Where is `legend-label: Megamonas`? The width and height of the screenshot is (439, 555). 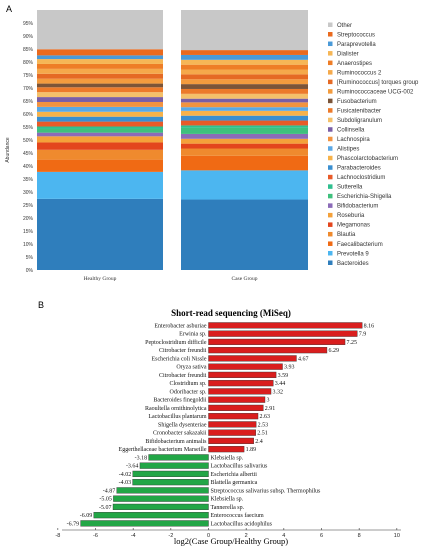 legend-label: Megamonas is located at coordinates (353, 226).